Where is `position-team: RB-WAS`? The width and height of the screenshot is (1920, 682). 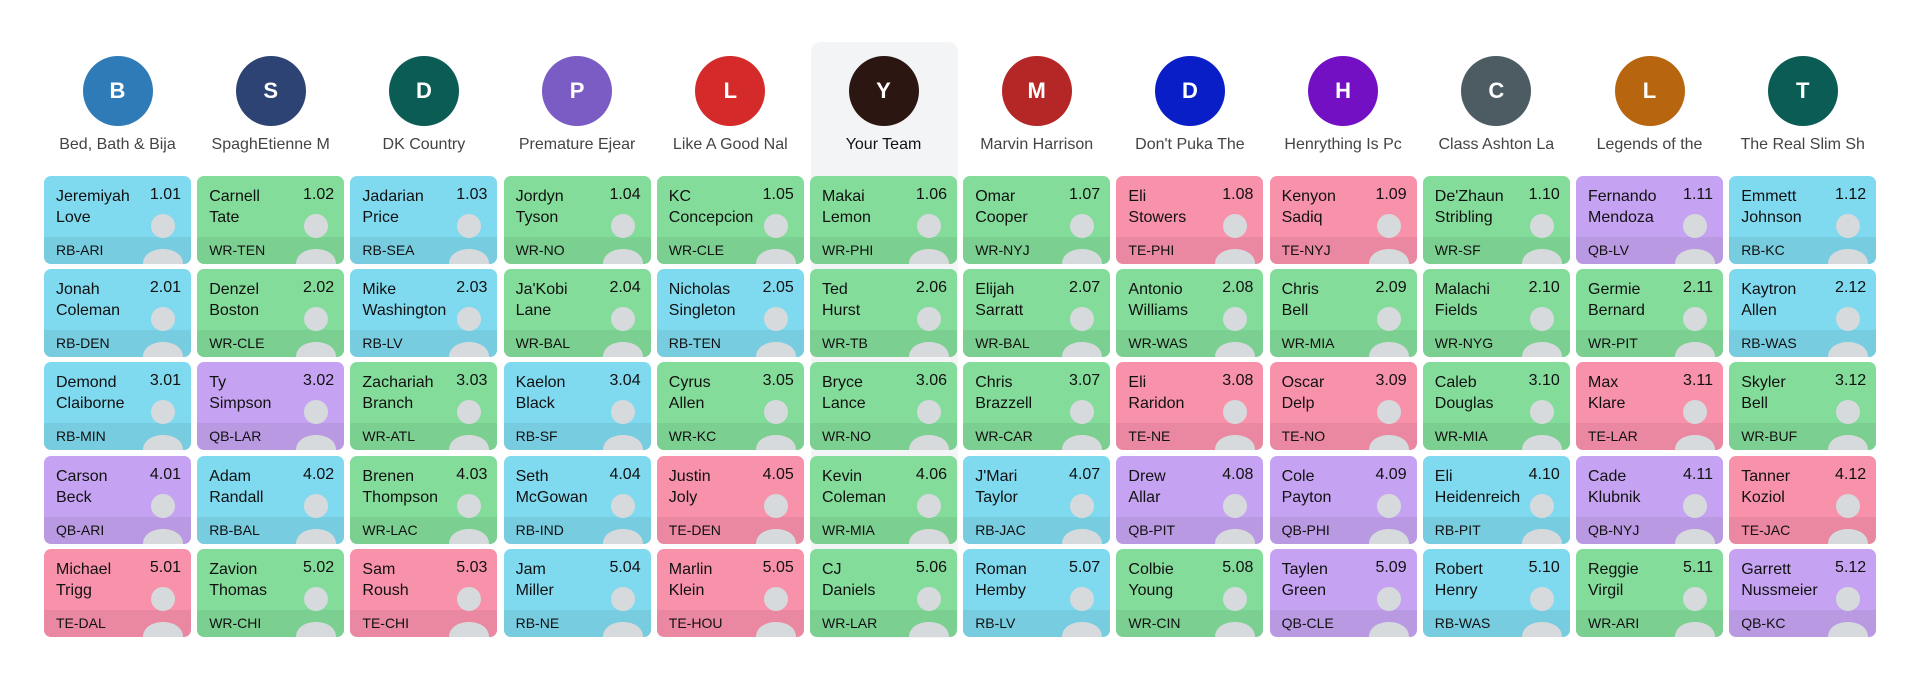 position-team: RB-WAS is located at coordinates (1462, 622).